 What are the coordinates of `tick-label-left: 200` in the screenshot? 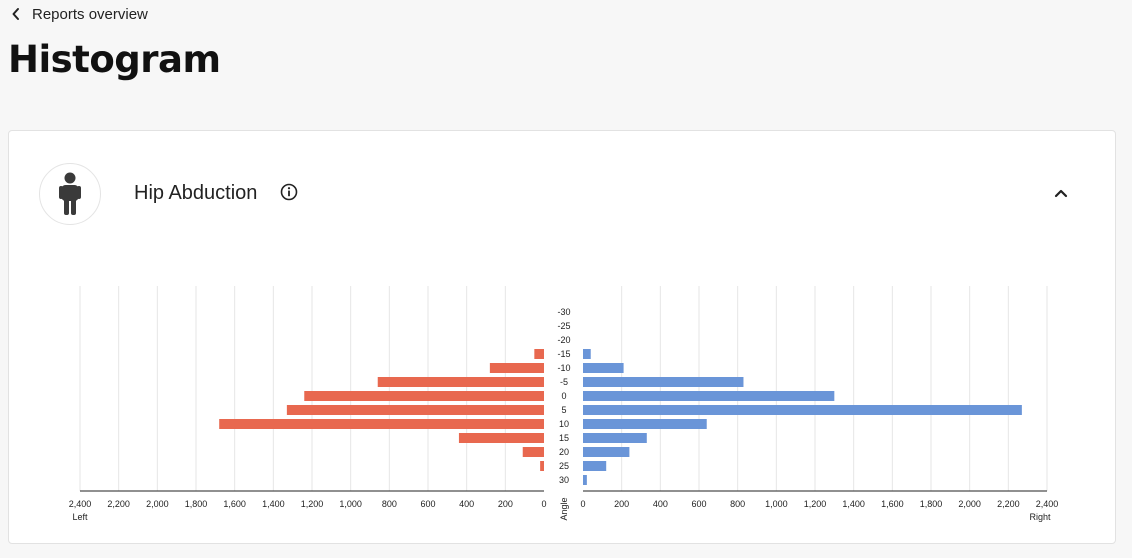 It's located at (505, 504).